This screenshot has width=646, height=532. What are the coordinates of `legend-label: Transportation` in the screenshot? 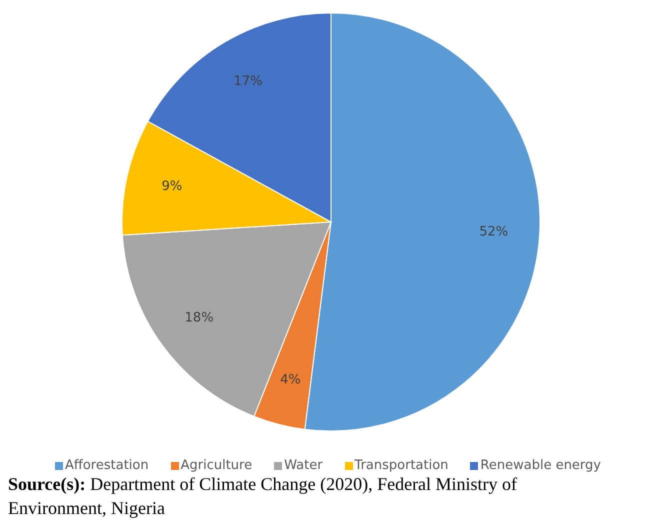 It's located at (401, 465).